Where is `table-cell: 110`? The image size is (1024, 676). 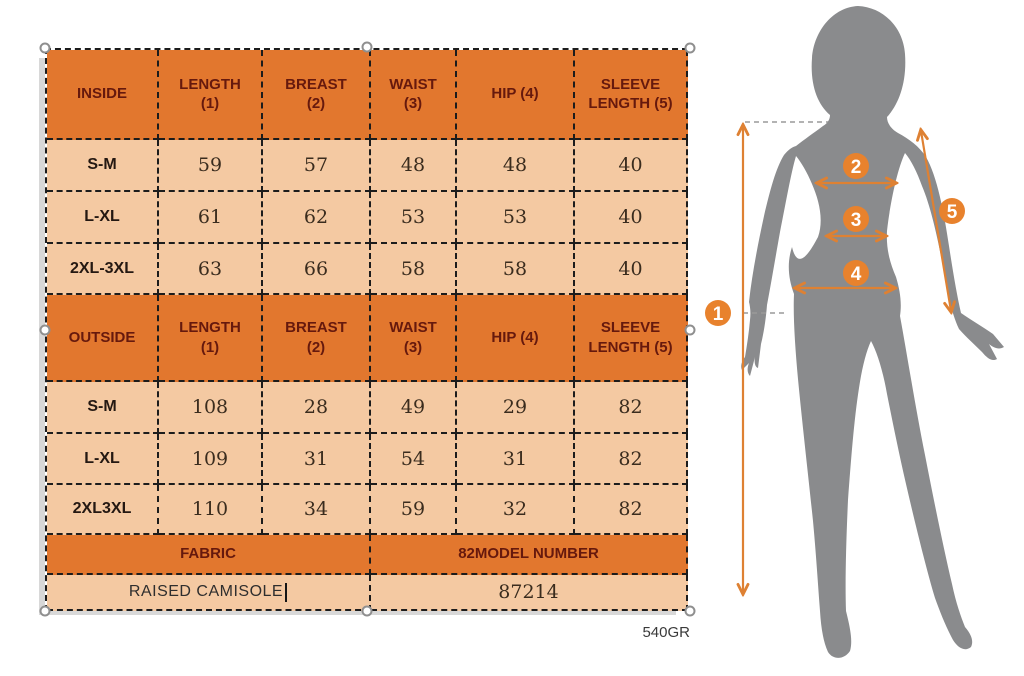 table-cell: 110 is located at coordinates (211, 510).